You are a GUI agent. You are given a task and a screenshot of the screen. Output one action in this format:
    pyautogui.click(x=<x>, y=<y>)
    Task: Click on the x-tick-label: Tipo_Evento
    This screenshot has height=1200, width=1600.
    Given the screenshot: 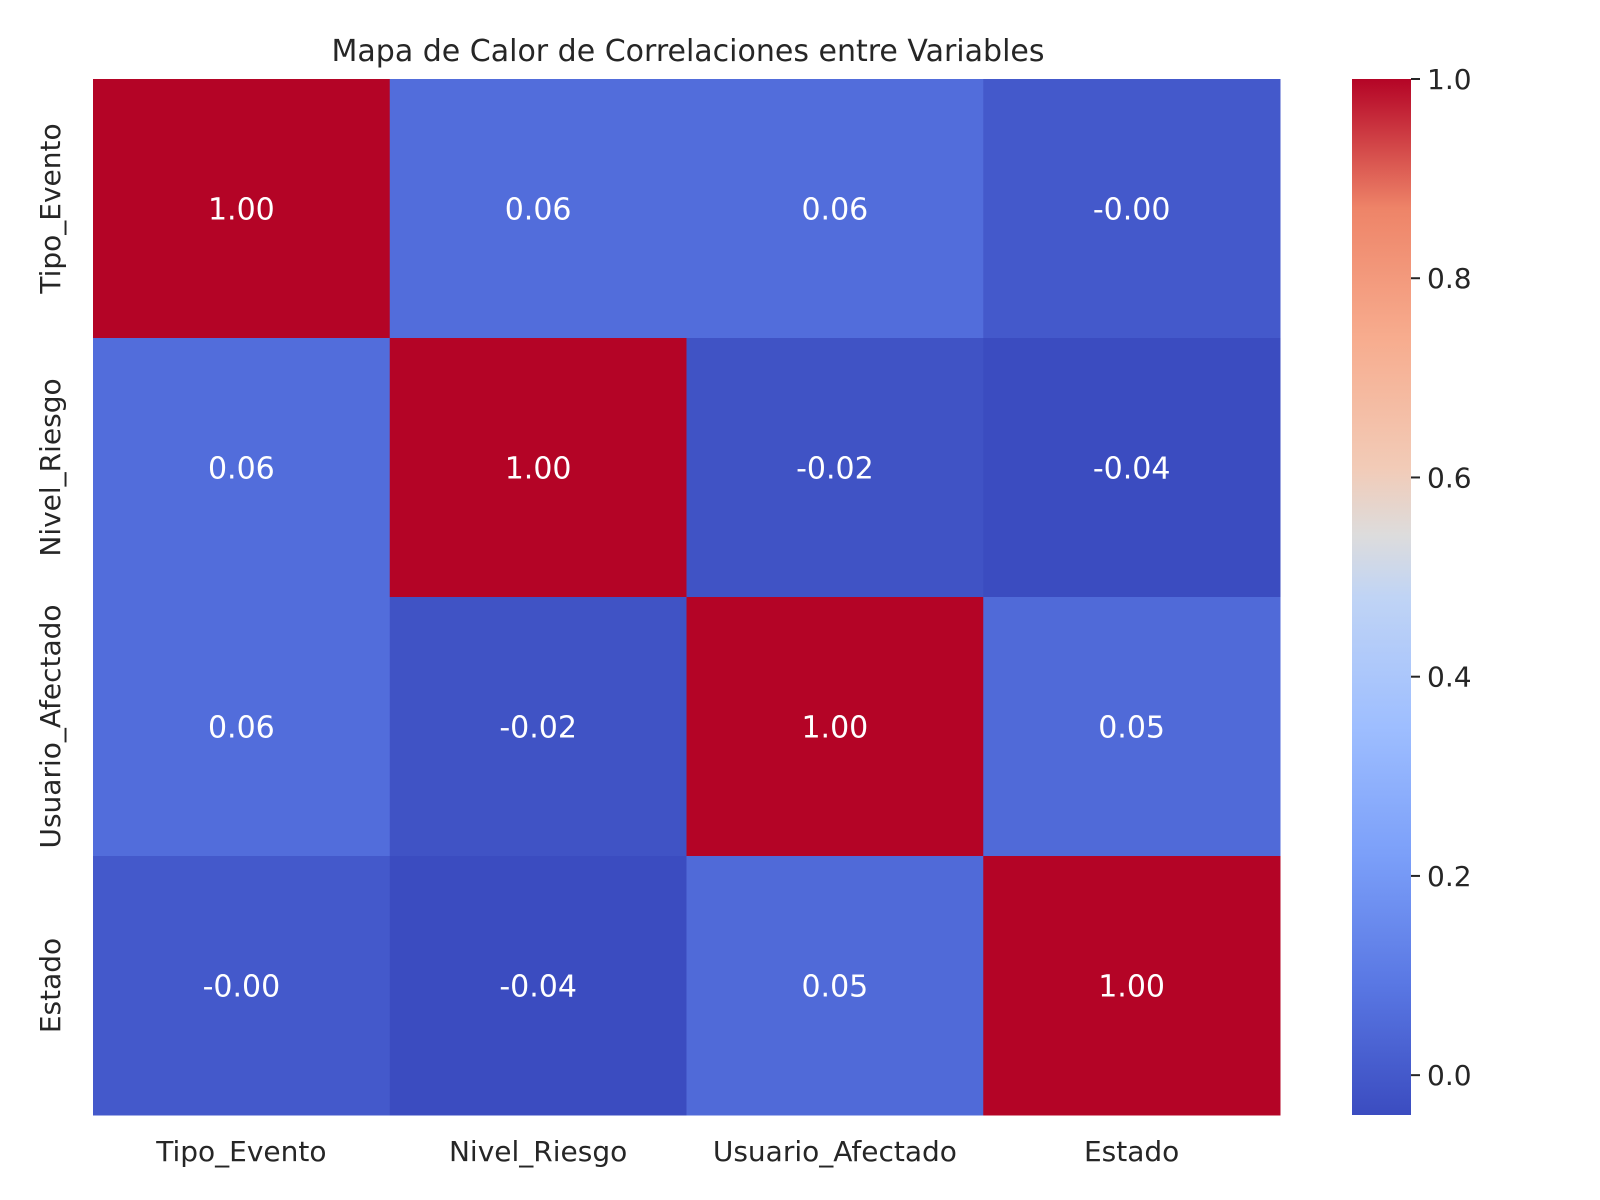 What is the action you would take?
    pyautogui.click(x=240, y=1151)
    